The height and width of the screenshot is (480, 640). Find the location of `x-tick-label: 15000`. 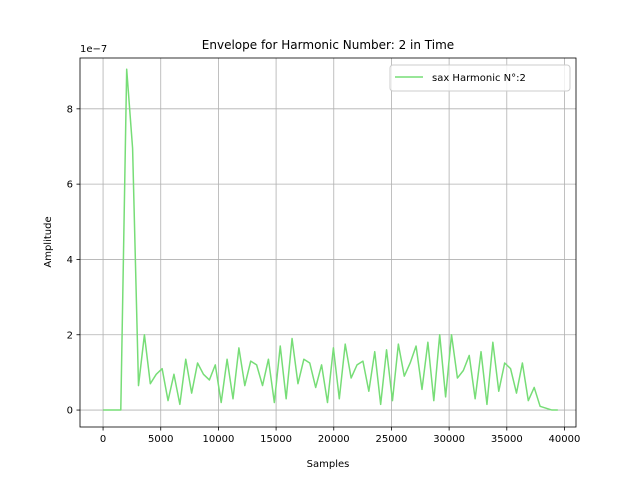

x-tick-label: 15000 is located at coordinates (276, 439).